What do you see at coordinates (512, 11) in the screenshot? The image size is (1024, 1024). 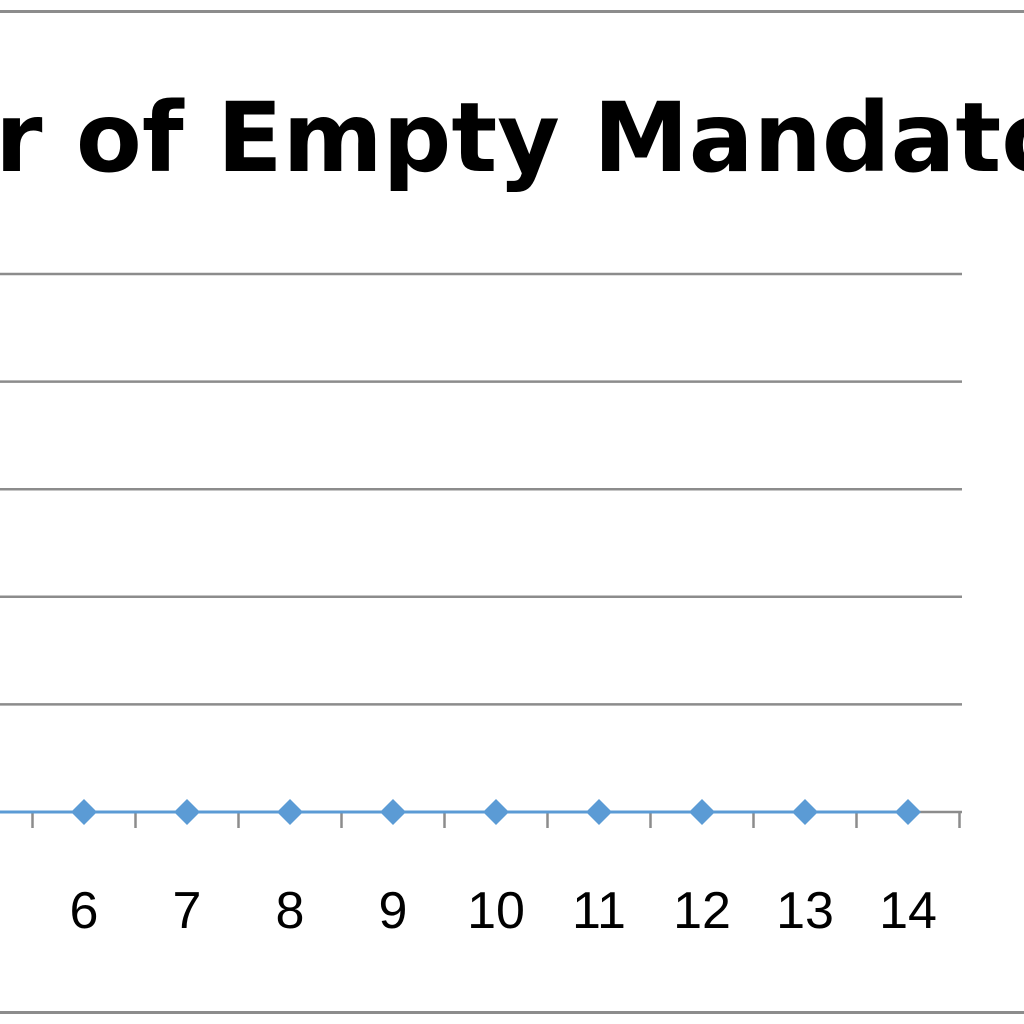 I see `chart-frame-top-border` at bounding box center [512, 11].